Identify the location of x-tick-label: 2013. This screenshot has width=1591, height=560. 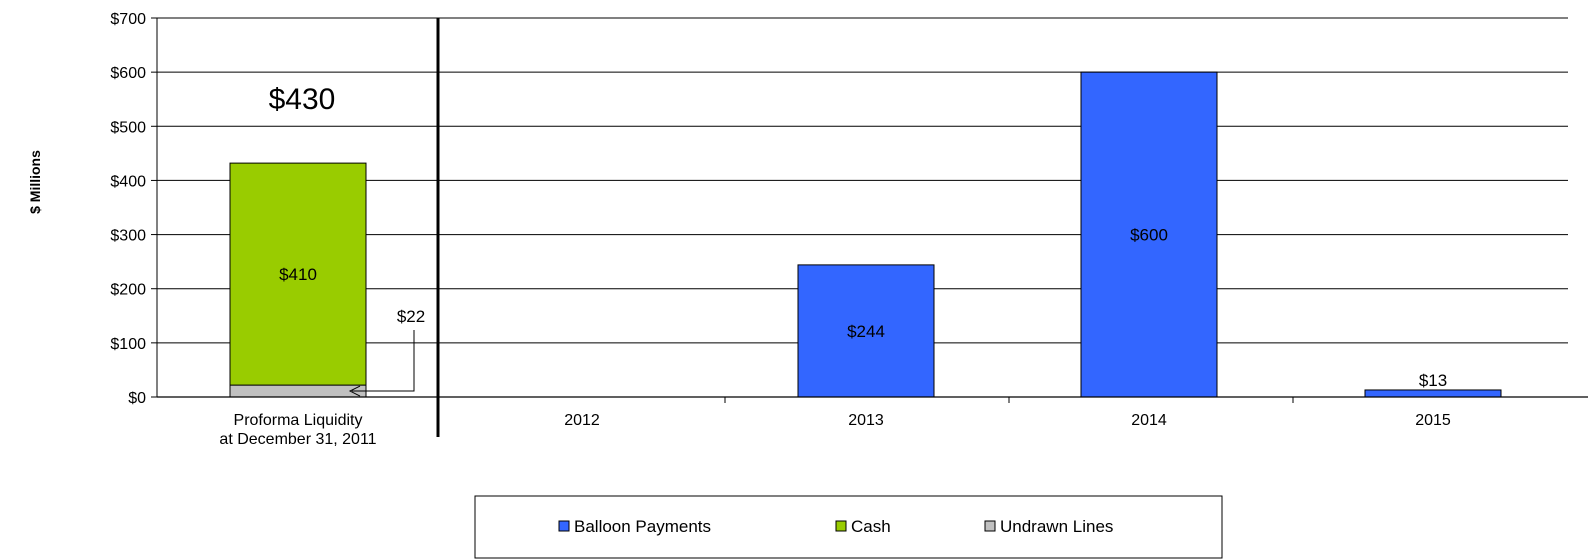
(866, 420).